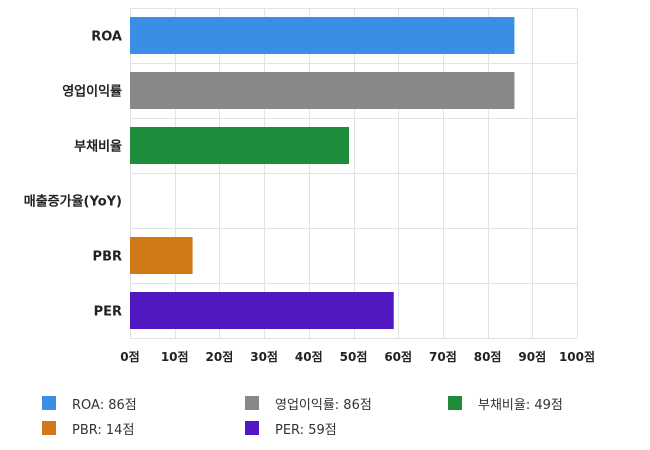  I want to click on category-label: 매출증가율(YoY), so click(73, 202).